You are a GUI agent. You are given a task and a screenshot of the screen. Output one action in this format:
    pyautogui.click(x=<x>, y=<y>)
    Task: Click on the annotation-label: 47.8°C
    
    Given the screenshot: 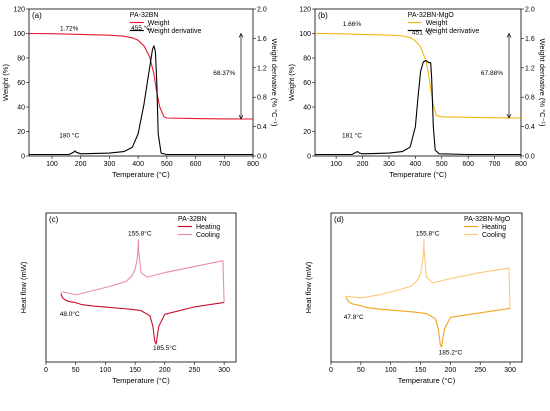 What is the action you would take?
    pyautogui.click(x=354, y=317)
    